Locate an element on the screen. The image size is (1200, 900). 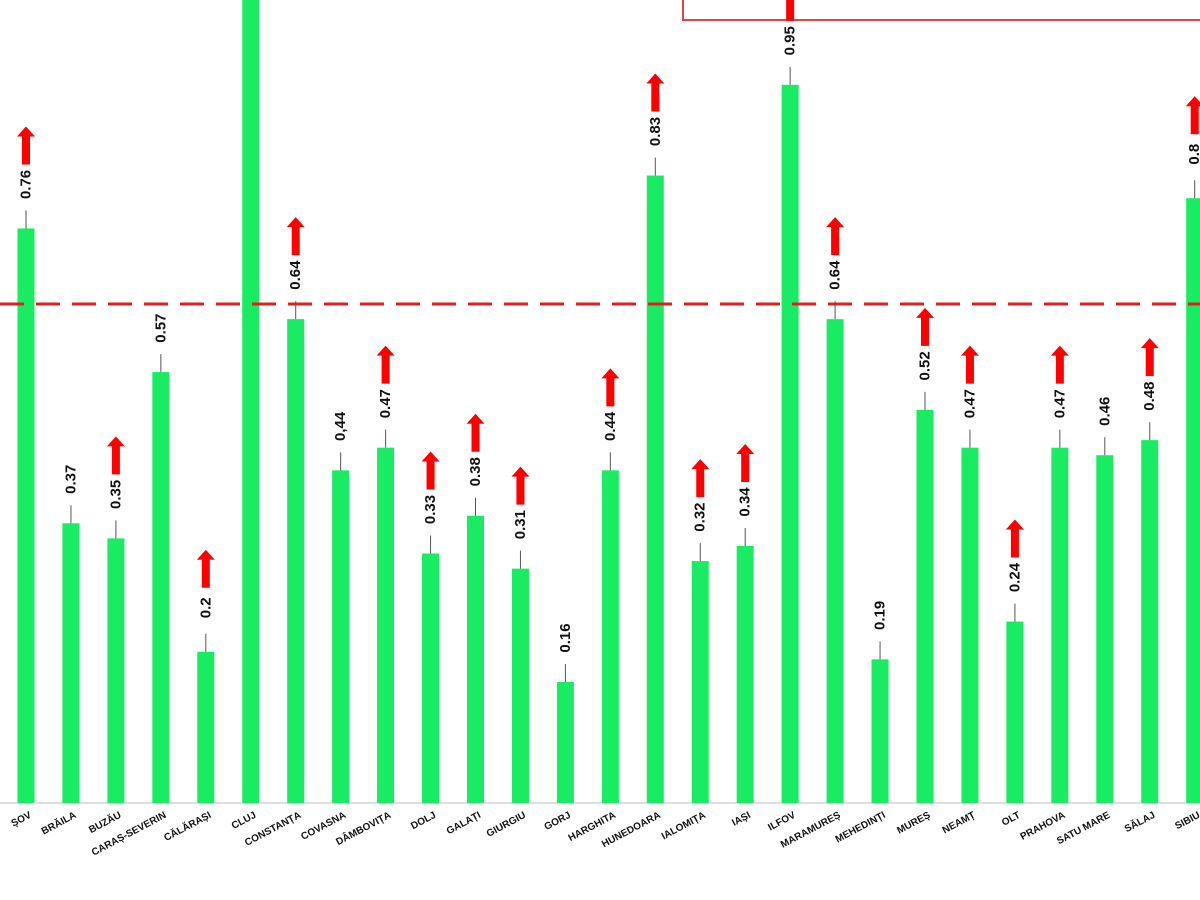
value-label: 0.19 is located at coordinates (880, 615).